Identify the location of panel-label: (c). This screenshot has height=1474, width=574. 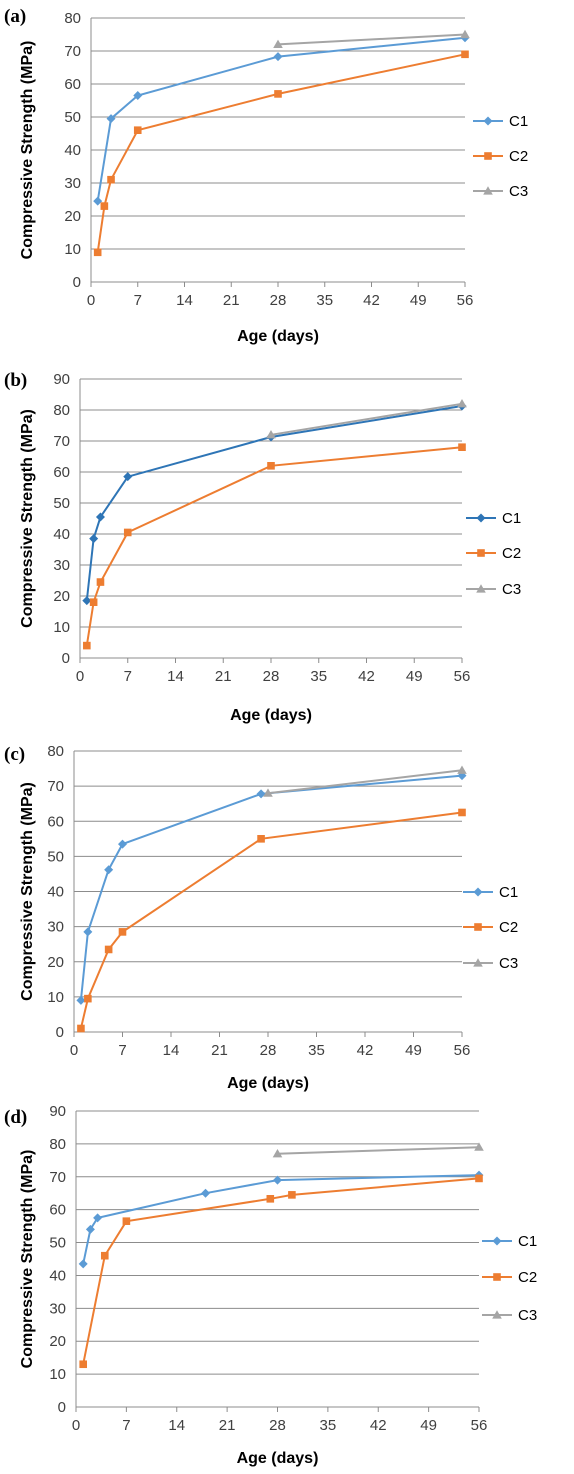
(14, 754).